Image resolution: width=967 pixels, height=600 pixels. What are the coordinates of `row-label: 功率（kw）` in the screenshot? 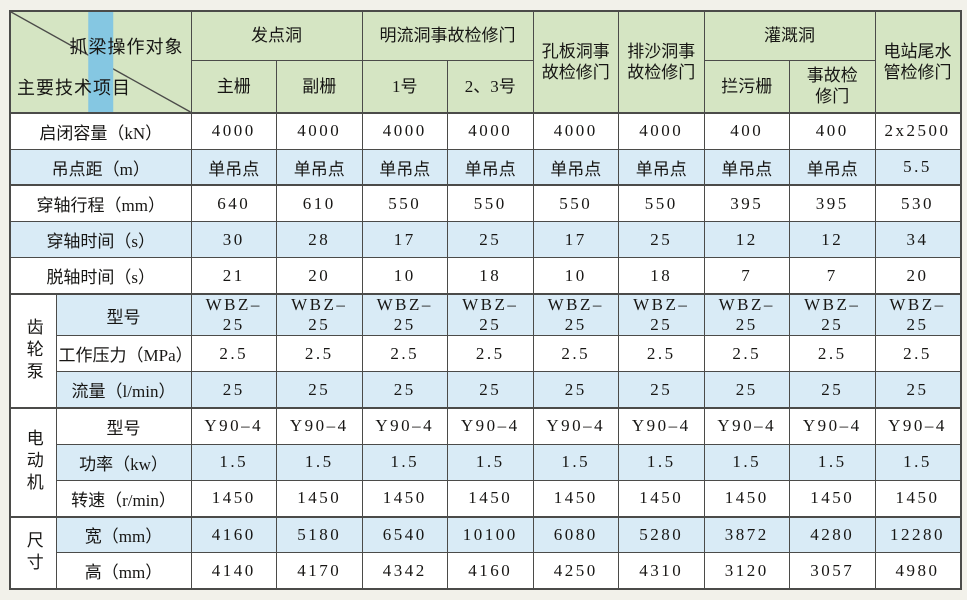 It's located at (123, 462).